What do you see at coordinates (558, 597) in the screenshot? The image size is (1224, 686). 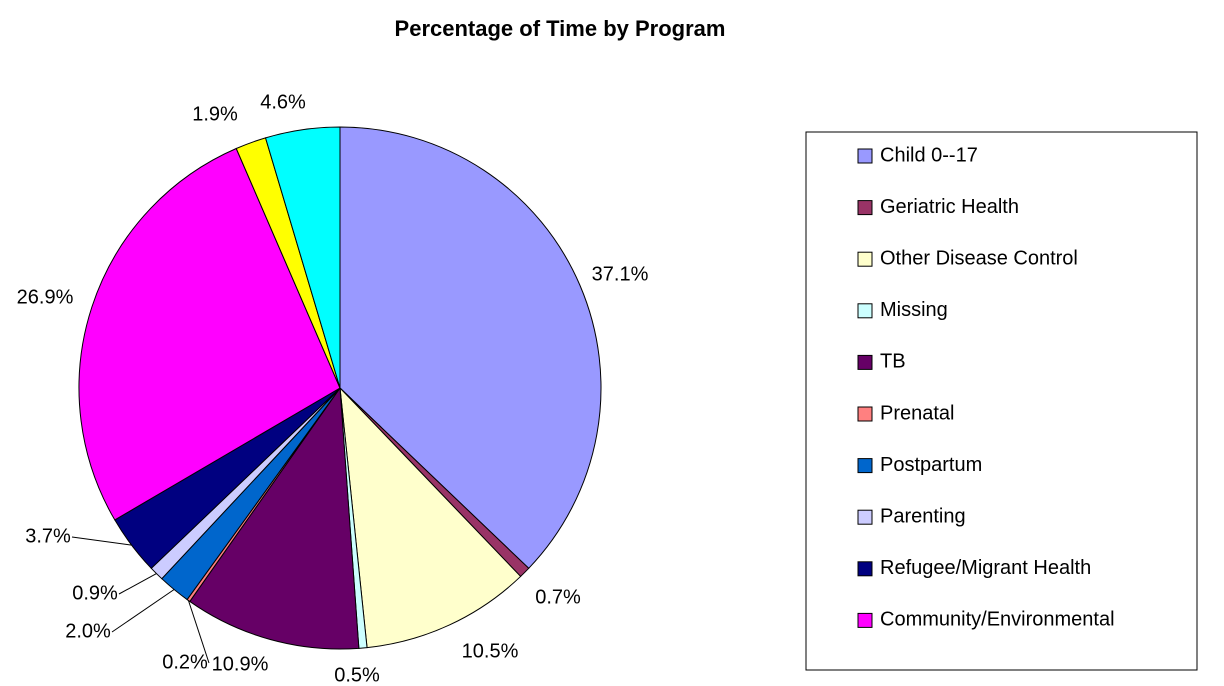 I see `data-label: 0.7%` at bounding box center [558, 597].